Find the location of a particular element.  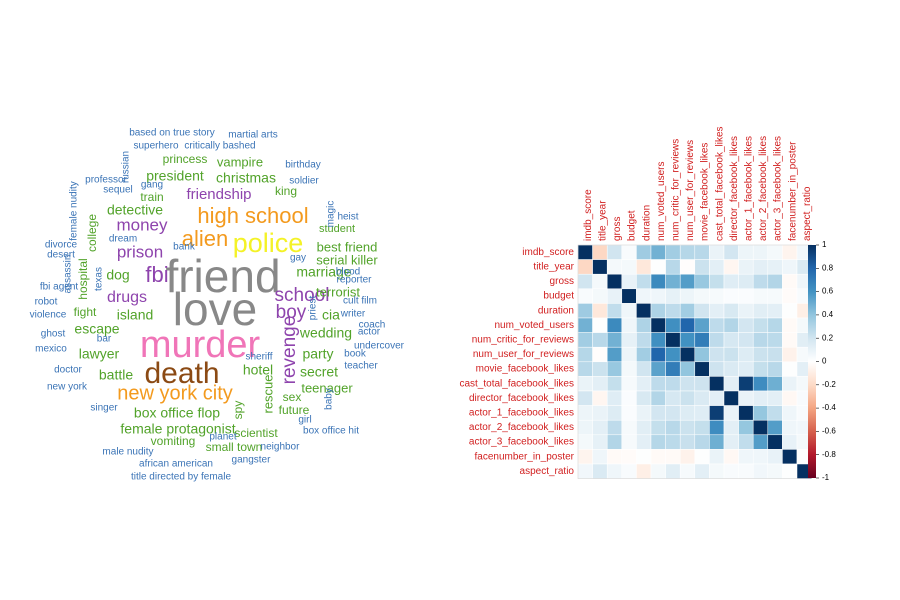

word-male-nudity: male nudity is located at coordinates (127, 452).